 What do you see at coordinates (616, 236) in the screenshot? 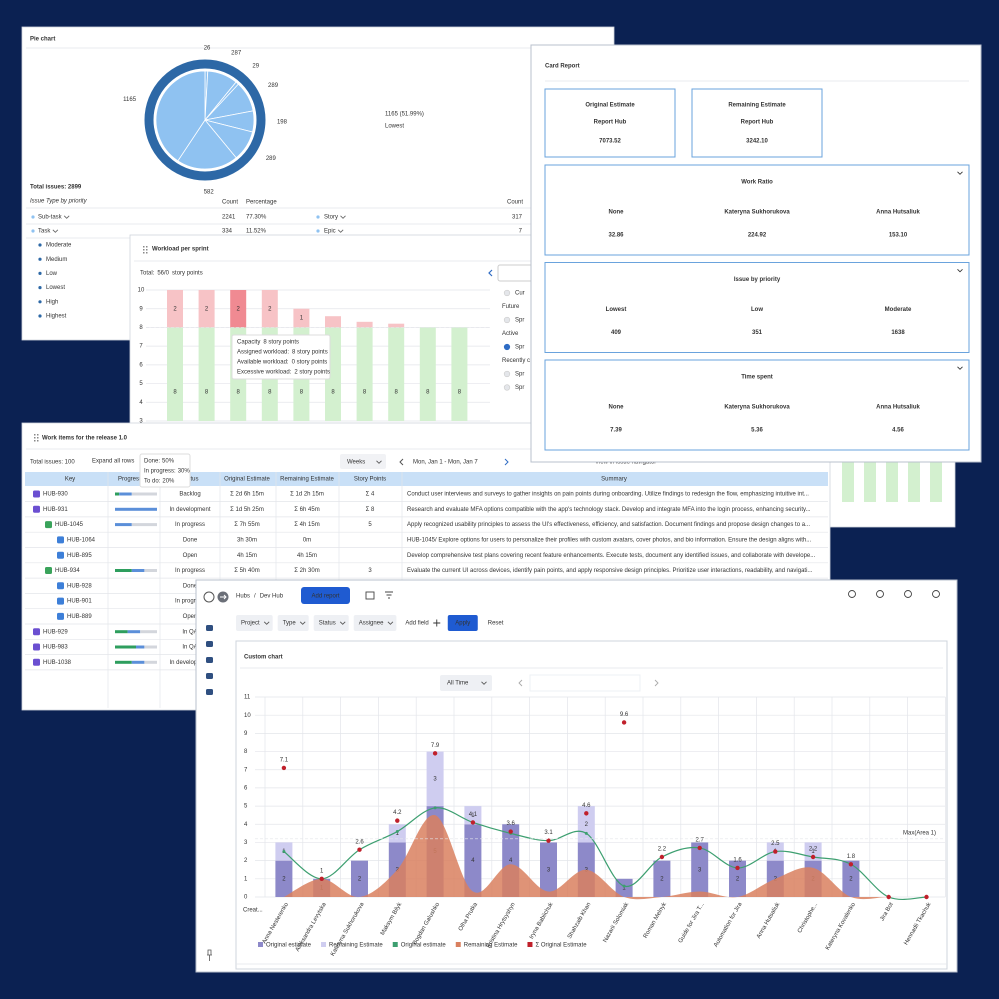
I see `section-value: 32.86` at bounding box center [616, 236].